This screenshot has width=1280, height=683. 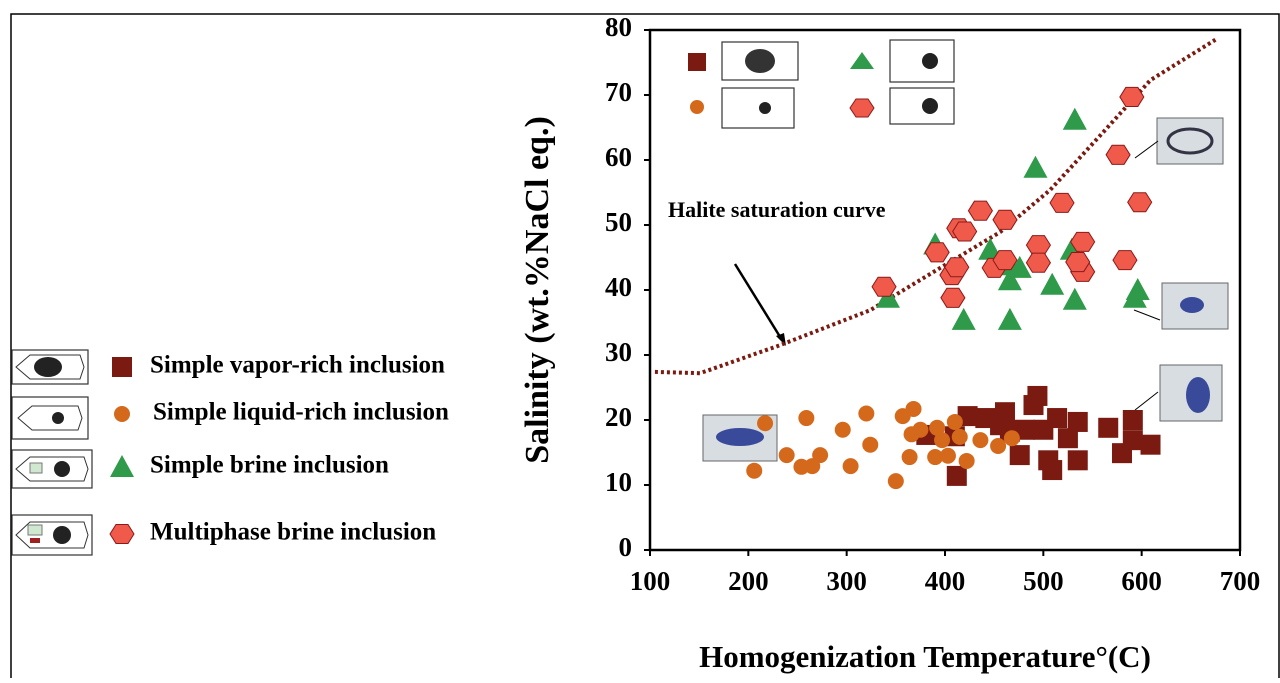 What do you see at coordinates (269, 465) in the screenshot?
I see `legend-label: Simple brine inclusion` at bounding box center [269, 465].